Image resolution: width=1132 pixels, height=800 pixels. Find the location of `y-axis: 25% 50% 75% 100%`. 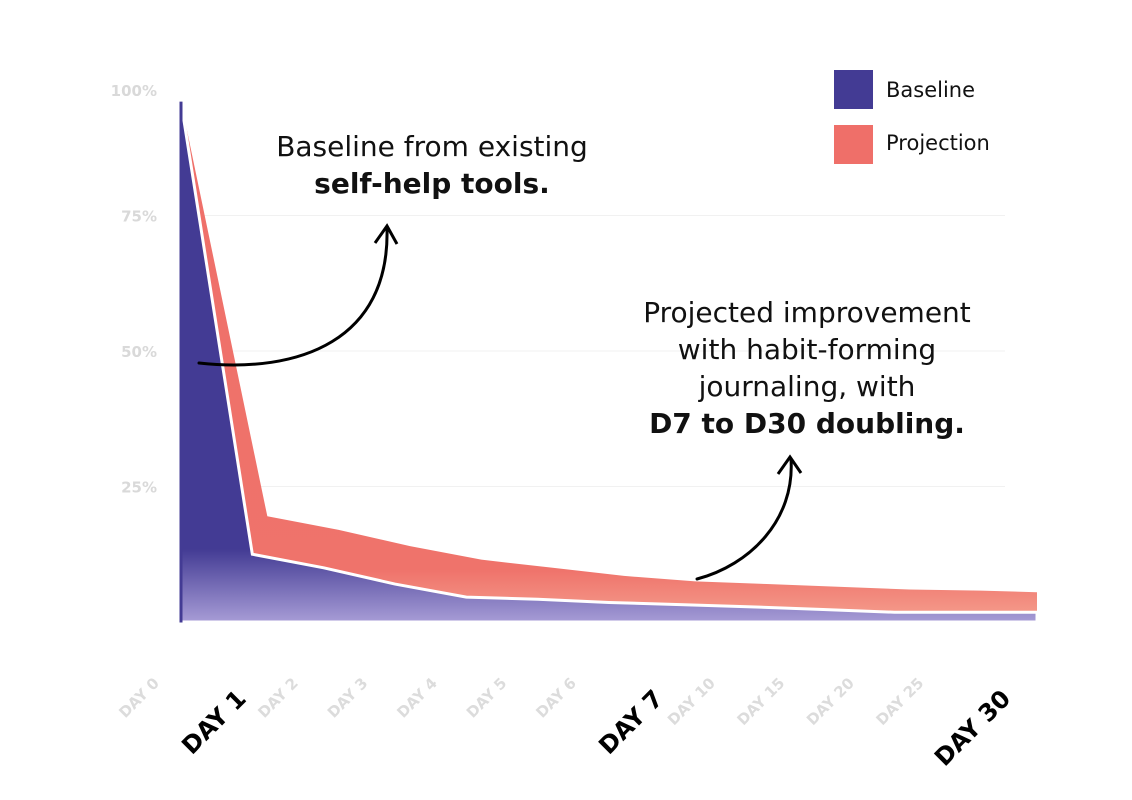

y-axis: 25% 50% 75% 100% is located at coordinates (134, 289).